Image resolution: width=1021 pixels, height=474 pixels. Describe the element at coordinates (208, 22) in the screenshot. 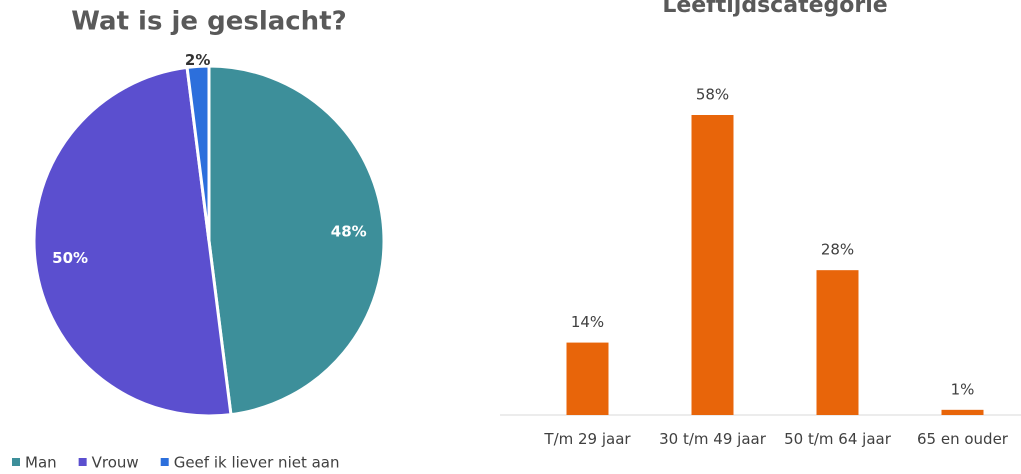

I see `pie-title: Wat is je geslacht?` at that location.